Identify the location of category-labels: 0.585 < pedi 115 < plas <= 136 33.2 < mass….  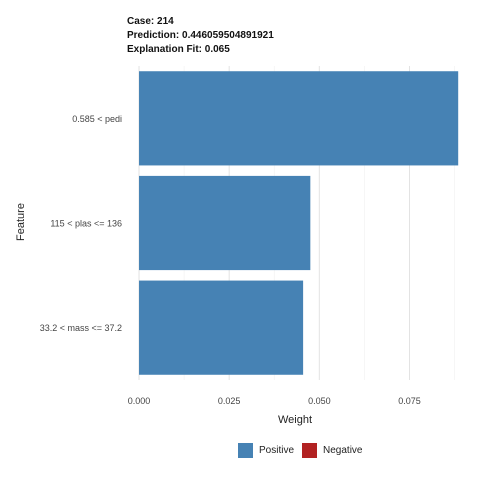
(81, 223).